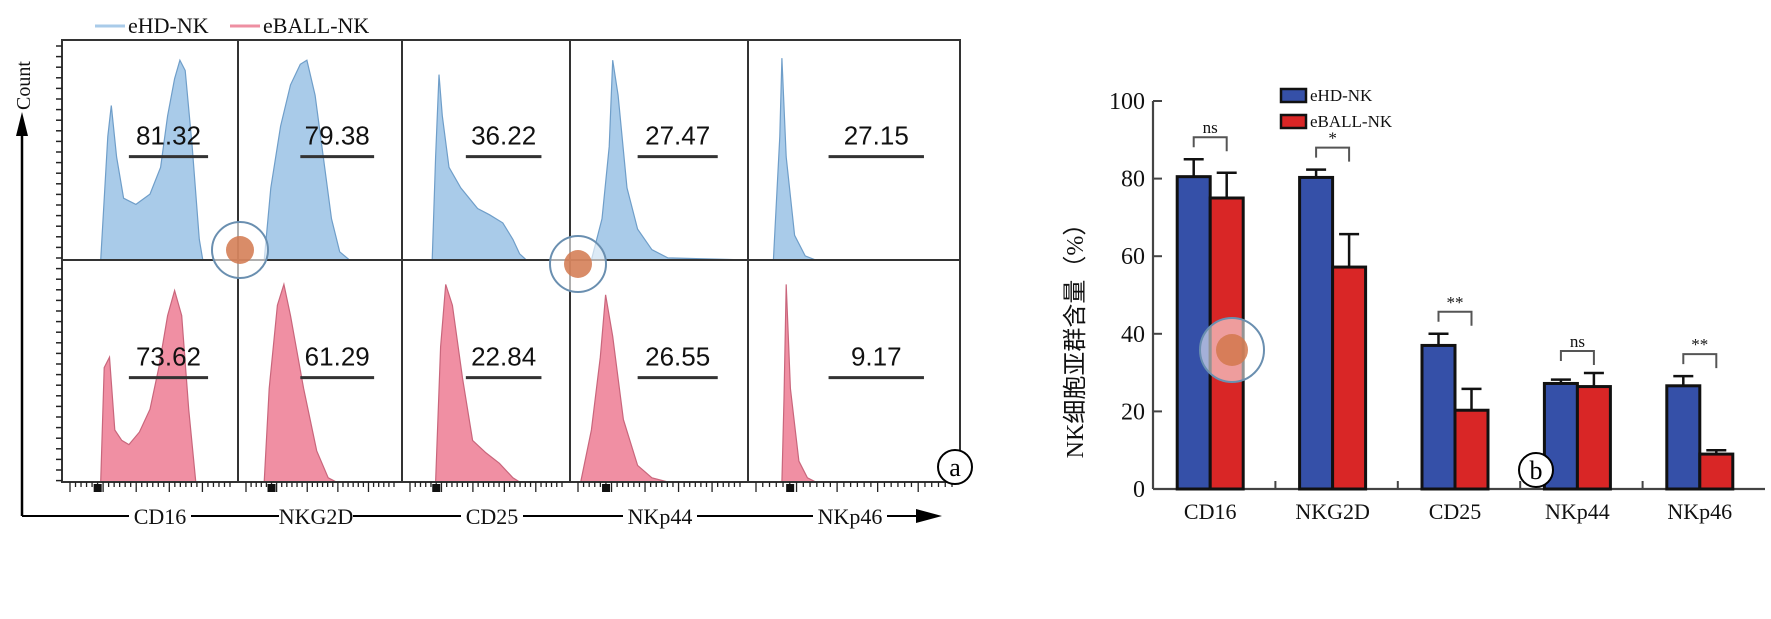  Describe the element at coordinates (876, 357) in the screenshot. I see `gate-percent-label: 9.17` at that location.